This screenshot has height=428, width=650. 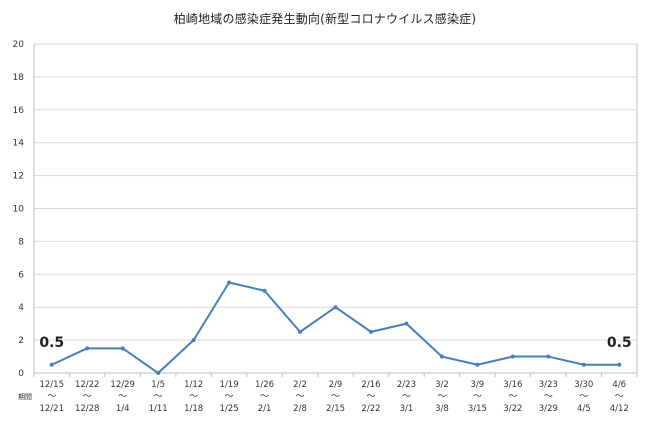 I want to click on x-tick-label-end: 2/15, so click(x=335, y=409).